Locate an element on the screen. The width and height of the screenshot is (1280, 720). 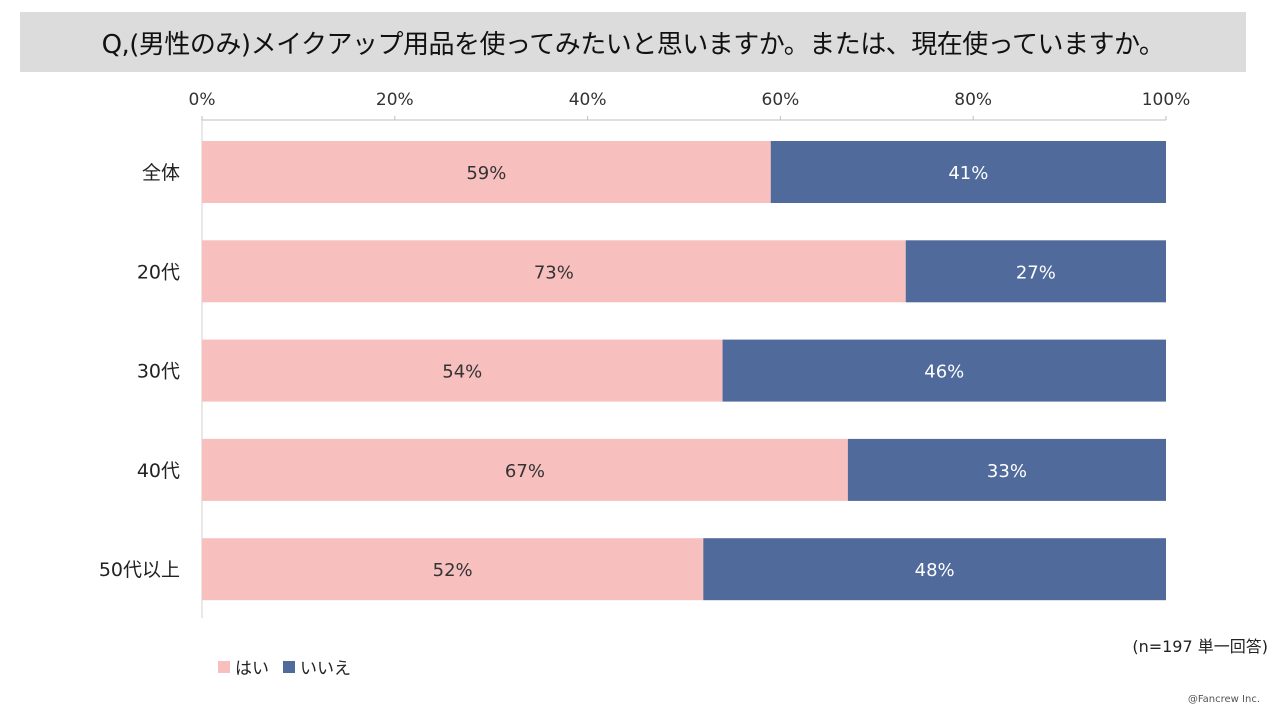
legend-label-yes: はい is located at coordinates (252, 669).